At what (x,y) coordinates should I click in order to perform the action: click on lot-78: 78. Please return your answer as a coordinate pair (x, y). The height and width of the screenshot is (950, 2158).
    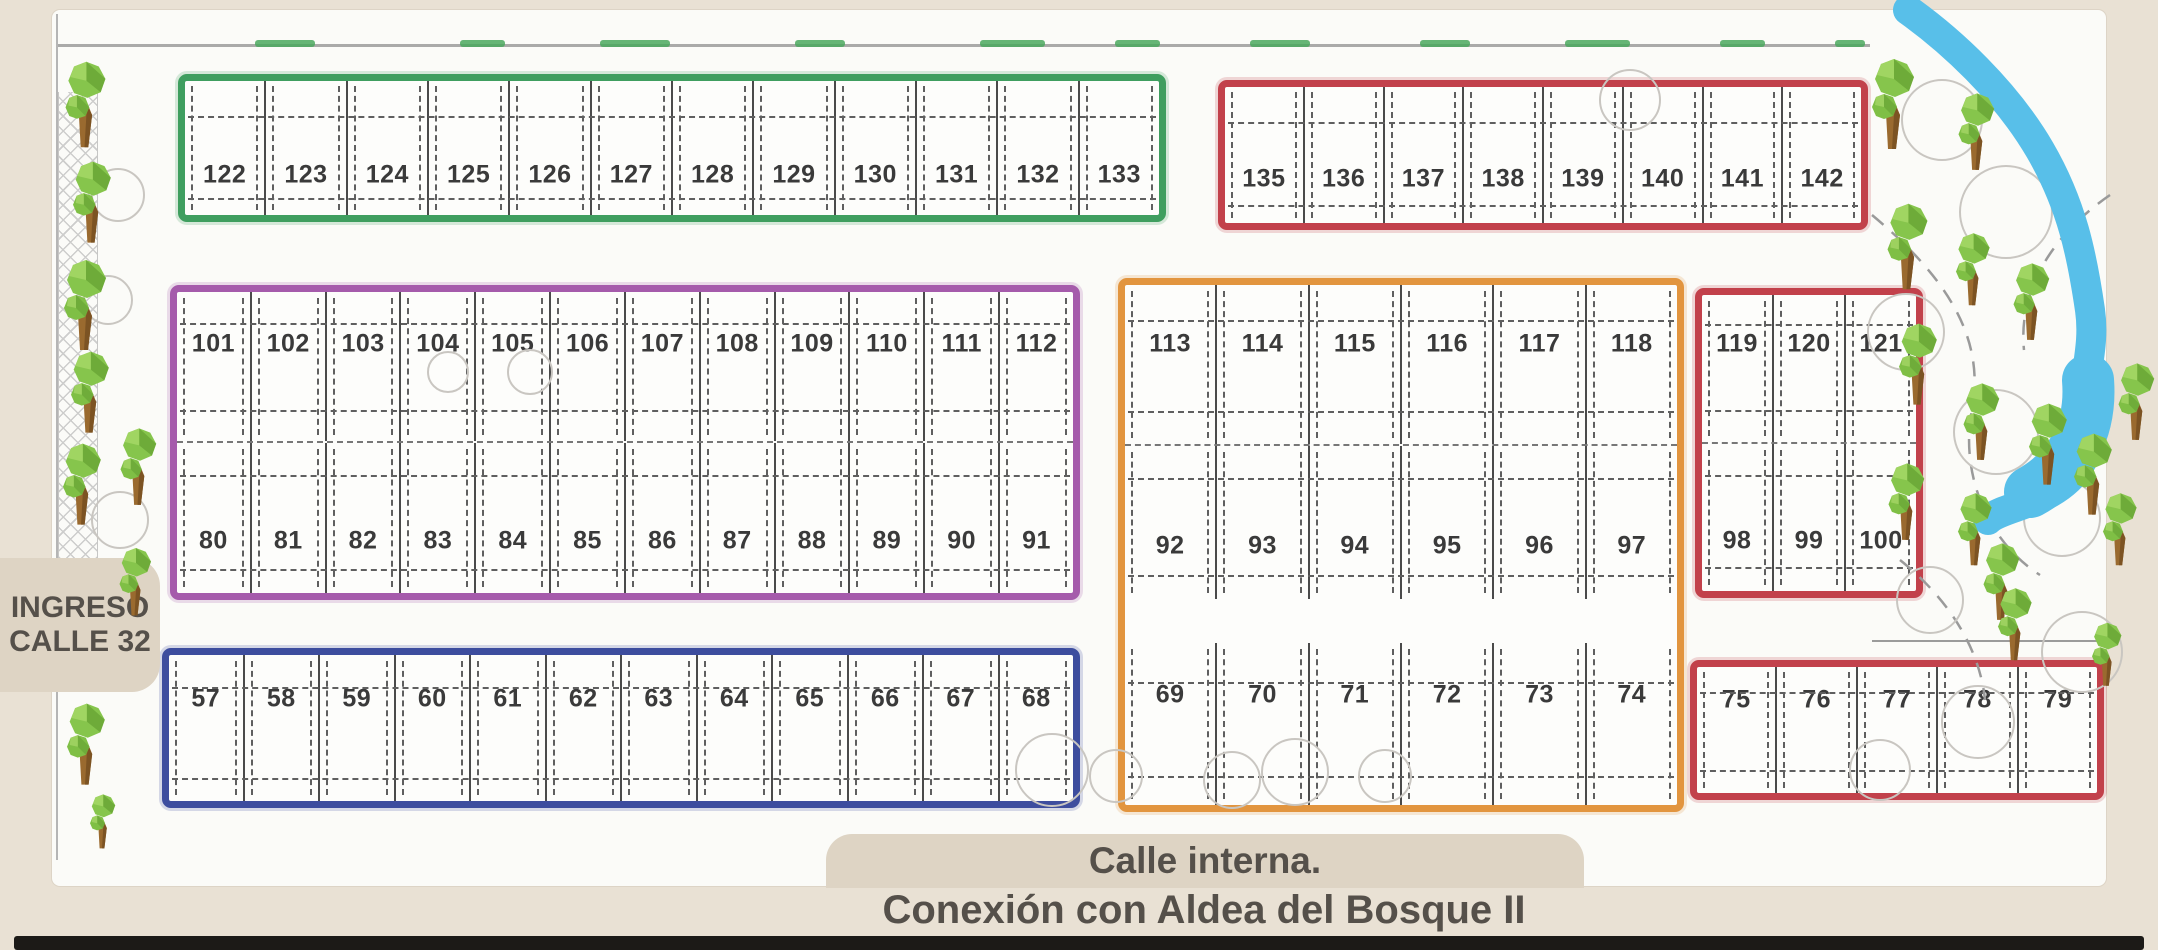
    Looking at the image, I should click on (1976, 730).